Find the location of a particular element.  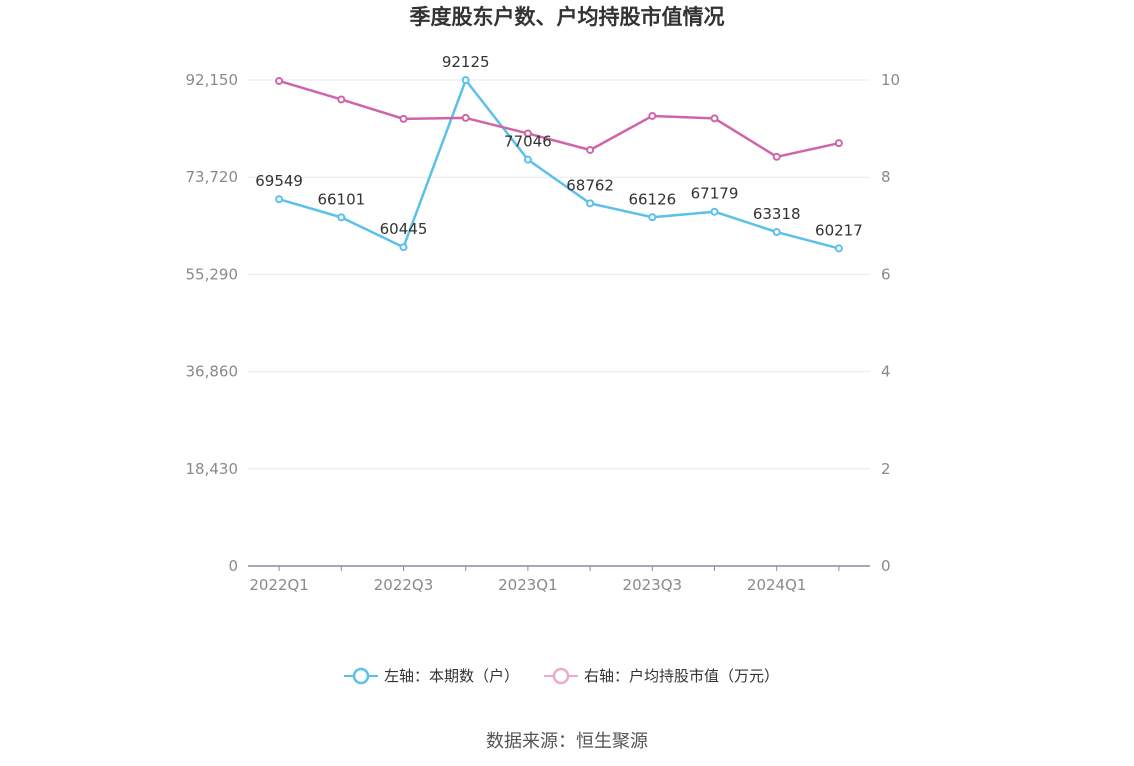

series-line-right is located at coordinates (559, 119).